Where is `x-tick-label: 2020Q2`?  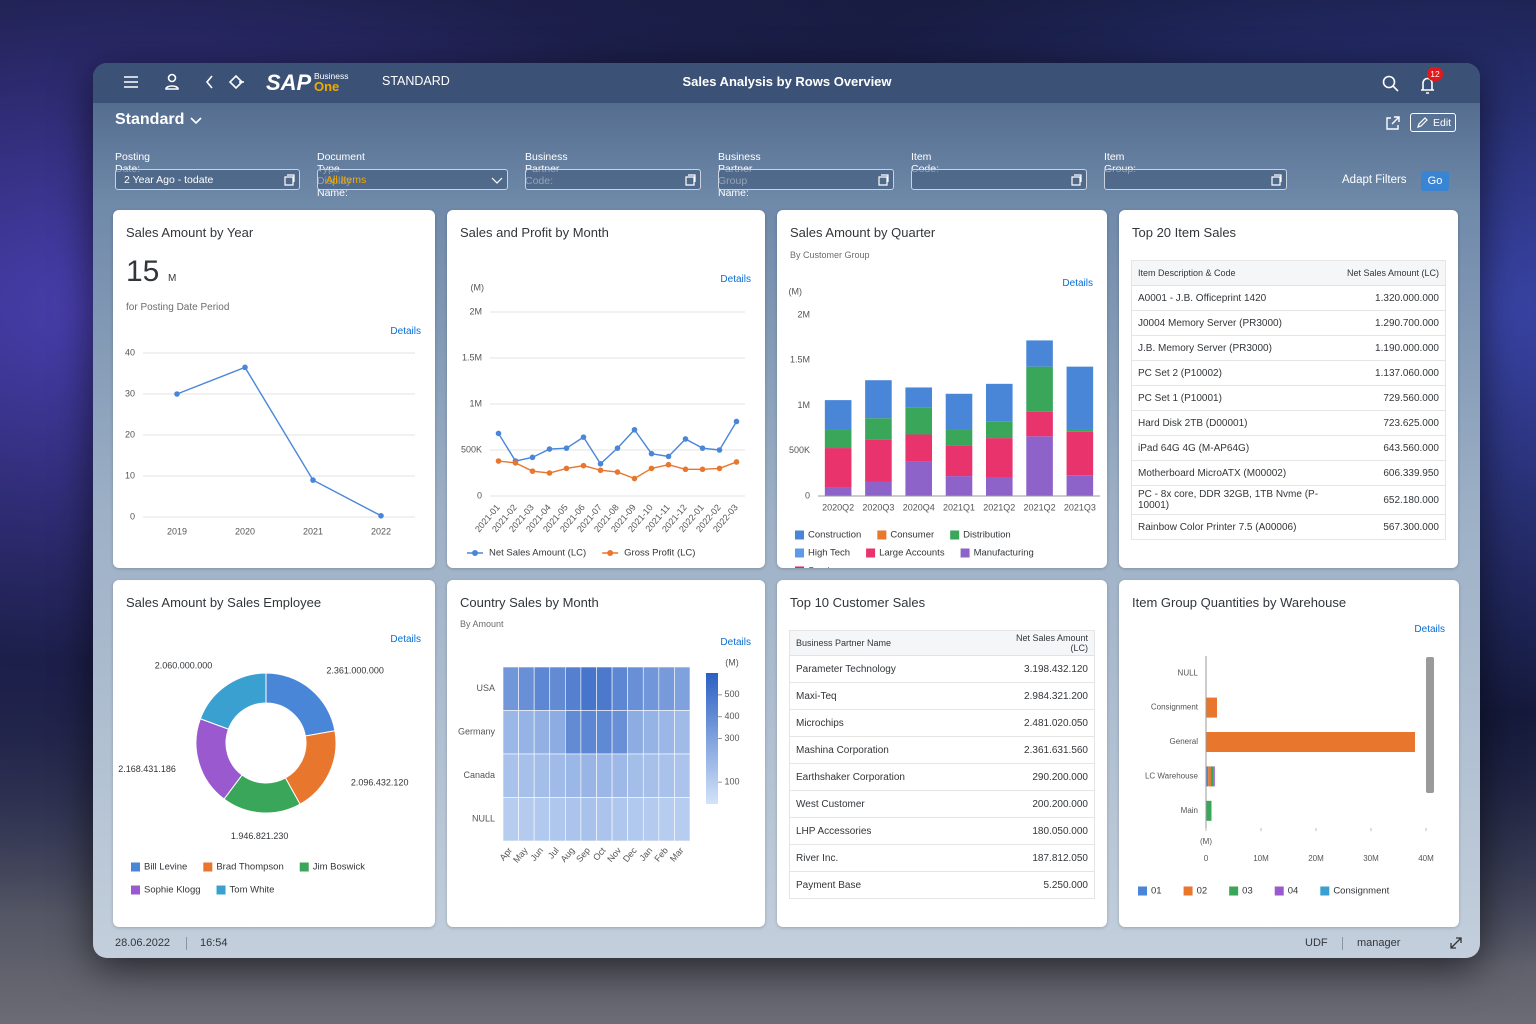 x-tick-label: 2020Q2 is located at coordinates (838, 507).